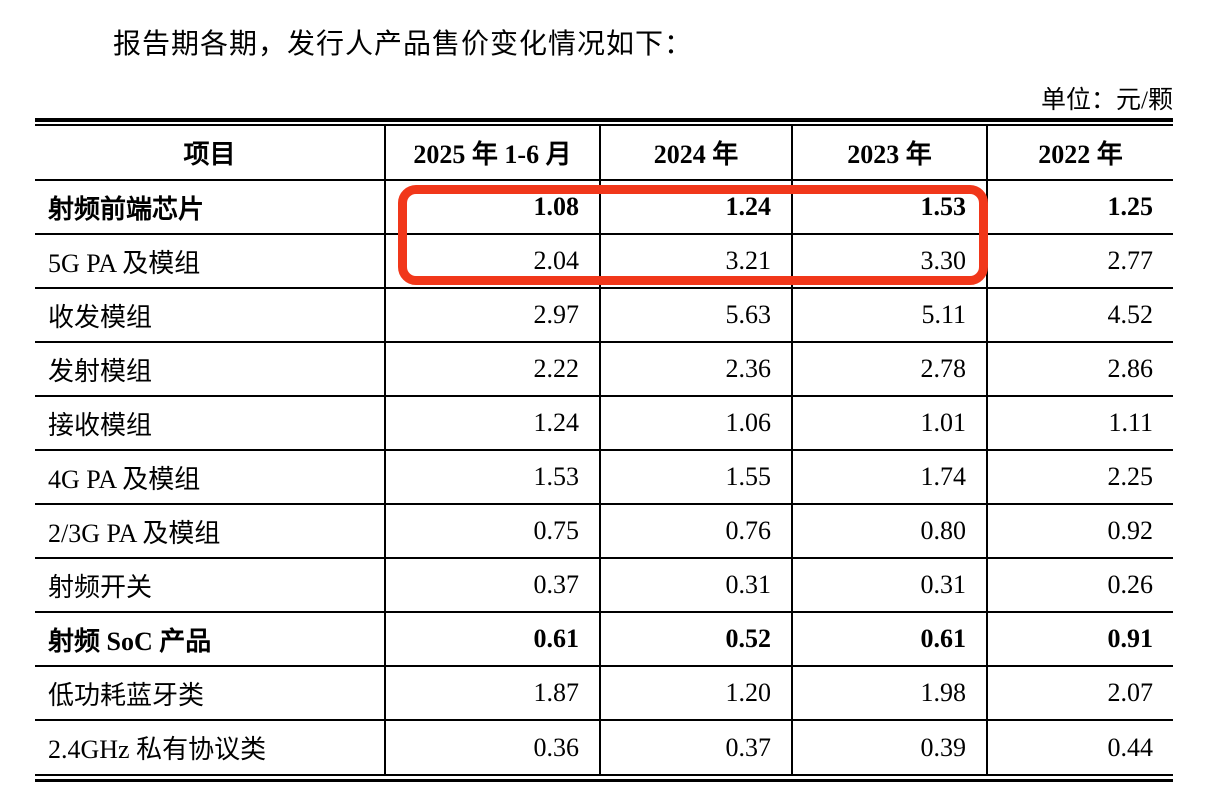  I want to click on table-row: 射频 SoC 产品 0.61 0.52 0.61 0.91, so click(604, 639).